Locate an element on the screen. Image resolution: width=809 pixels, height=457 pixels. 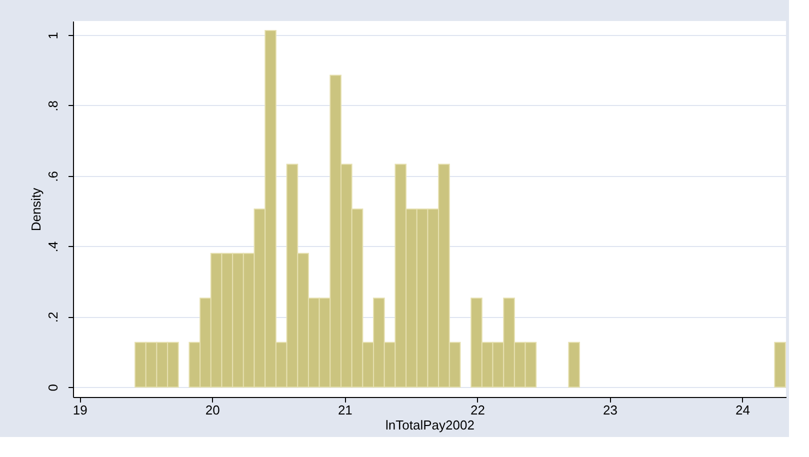
x-tick-label: 20 is located at coordinates (212, 410).